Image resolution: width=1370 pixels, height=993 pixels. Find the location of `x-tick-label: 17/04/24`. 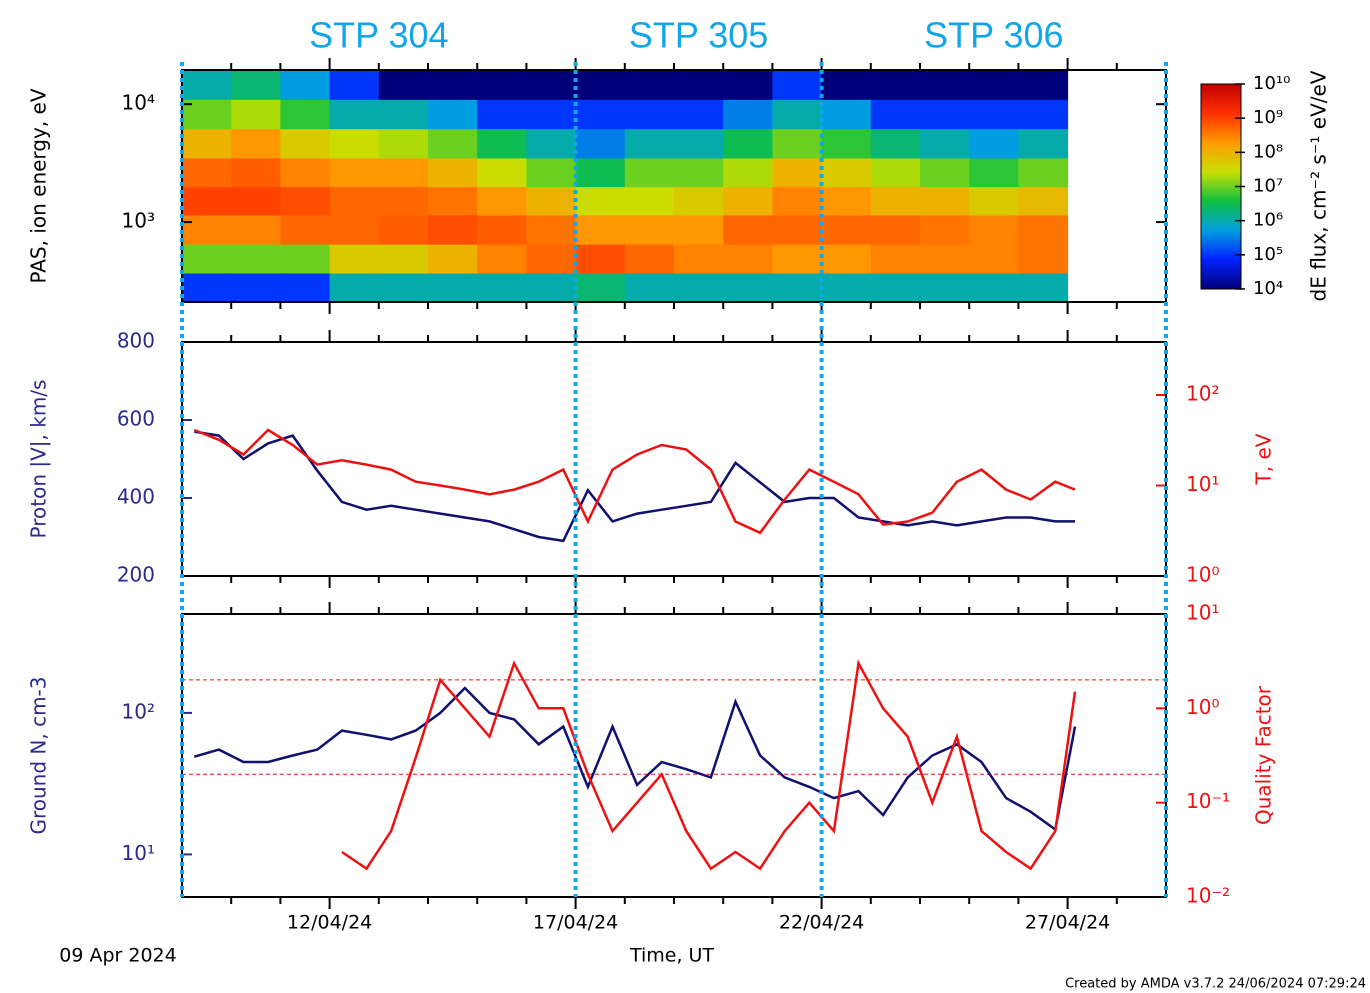

x-tick-label: 17/04/24 is located at coordinates (575, 923).